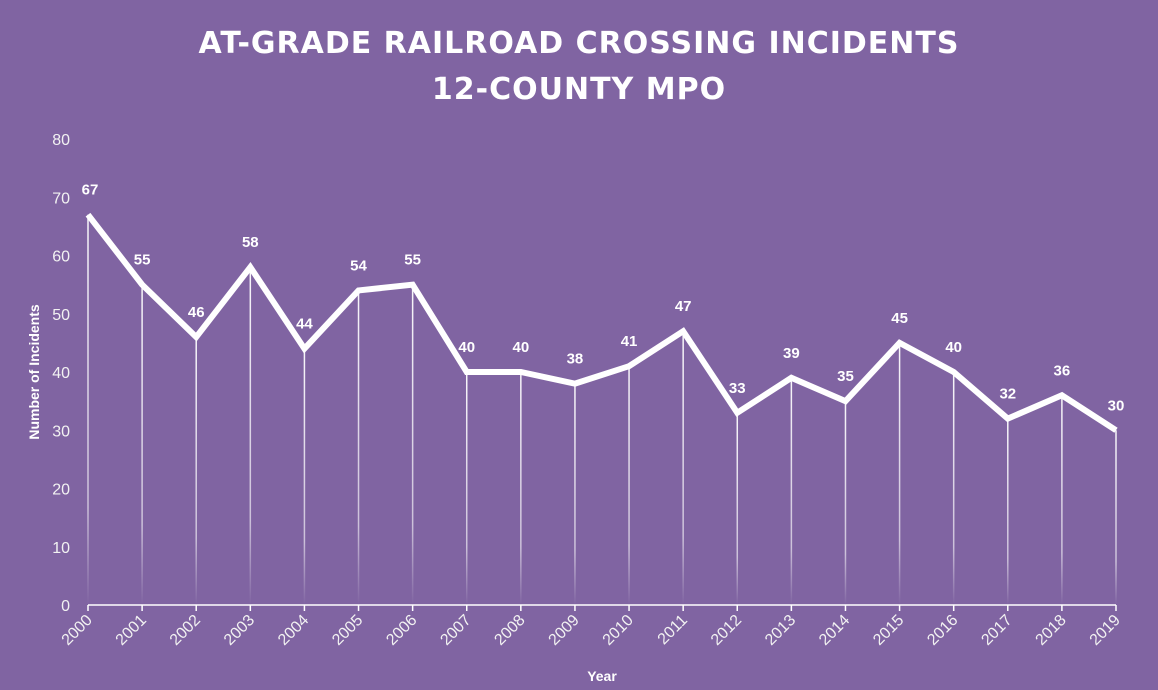  What do you see at coordinates (239, 630) in the screenshot?
I see `x-tick-label: 2003` at bounding box center [239, 630].